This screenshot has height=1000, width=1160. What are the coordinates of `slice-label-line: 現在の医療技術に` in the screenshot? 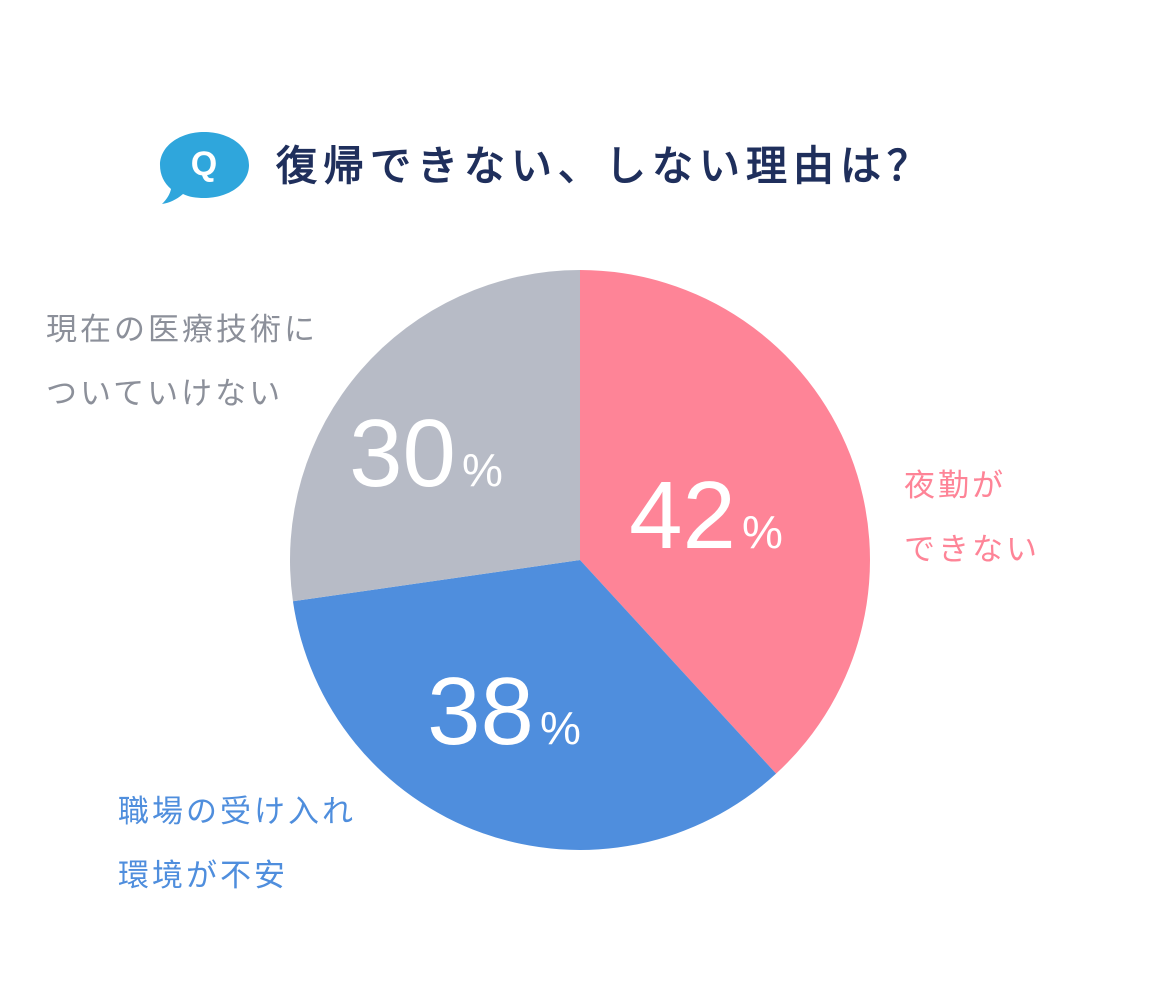 It's located at (182, 330).